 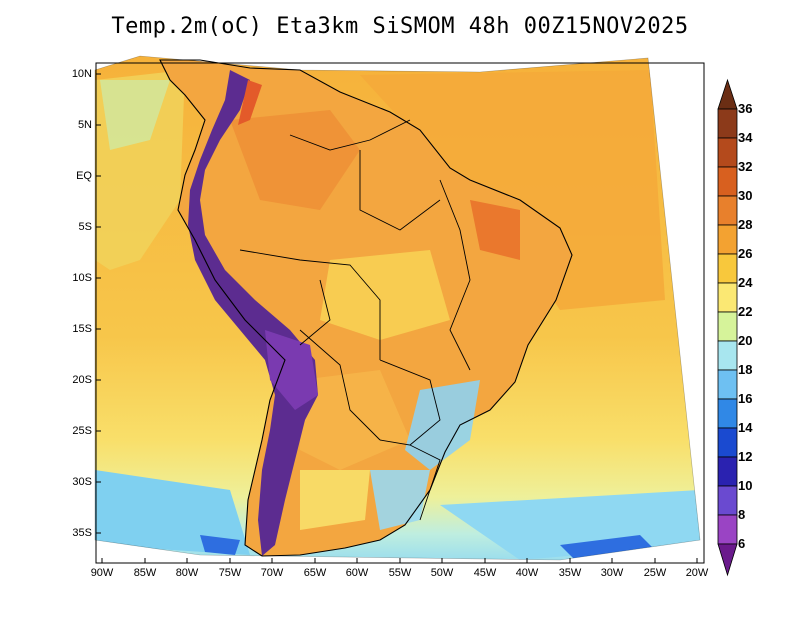 I want to click on lon-label: 35W, so click(x=570, y=573).